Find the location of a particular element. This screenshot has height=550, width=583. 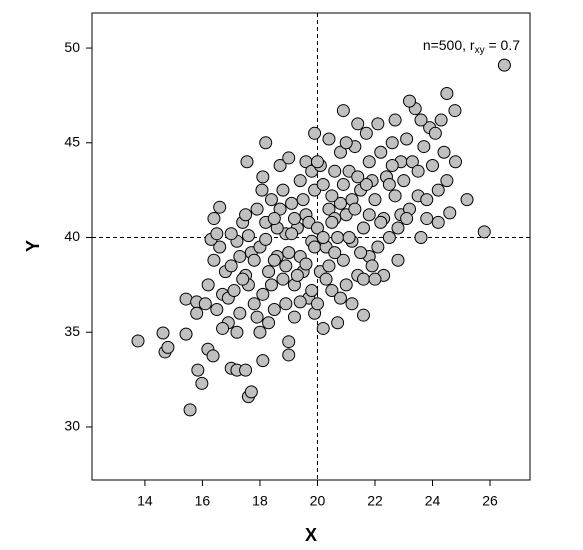

y-axis-label: Y is located at coordinates (33, 246).